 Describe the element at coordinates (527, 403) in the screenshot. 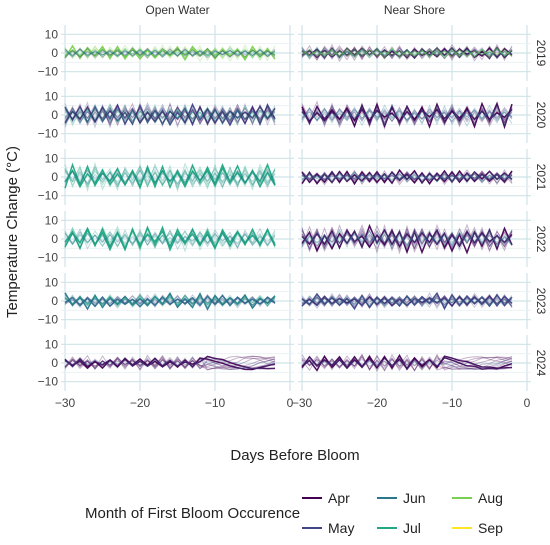

I see `x-tick-label: 0` at that location.